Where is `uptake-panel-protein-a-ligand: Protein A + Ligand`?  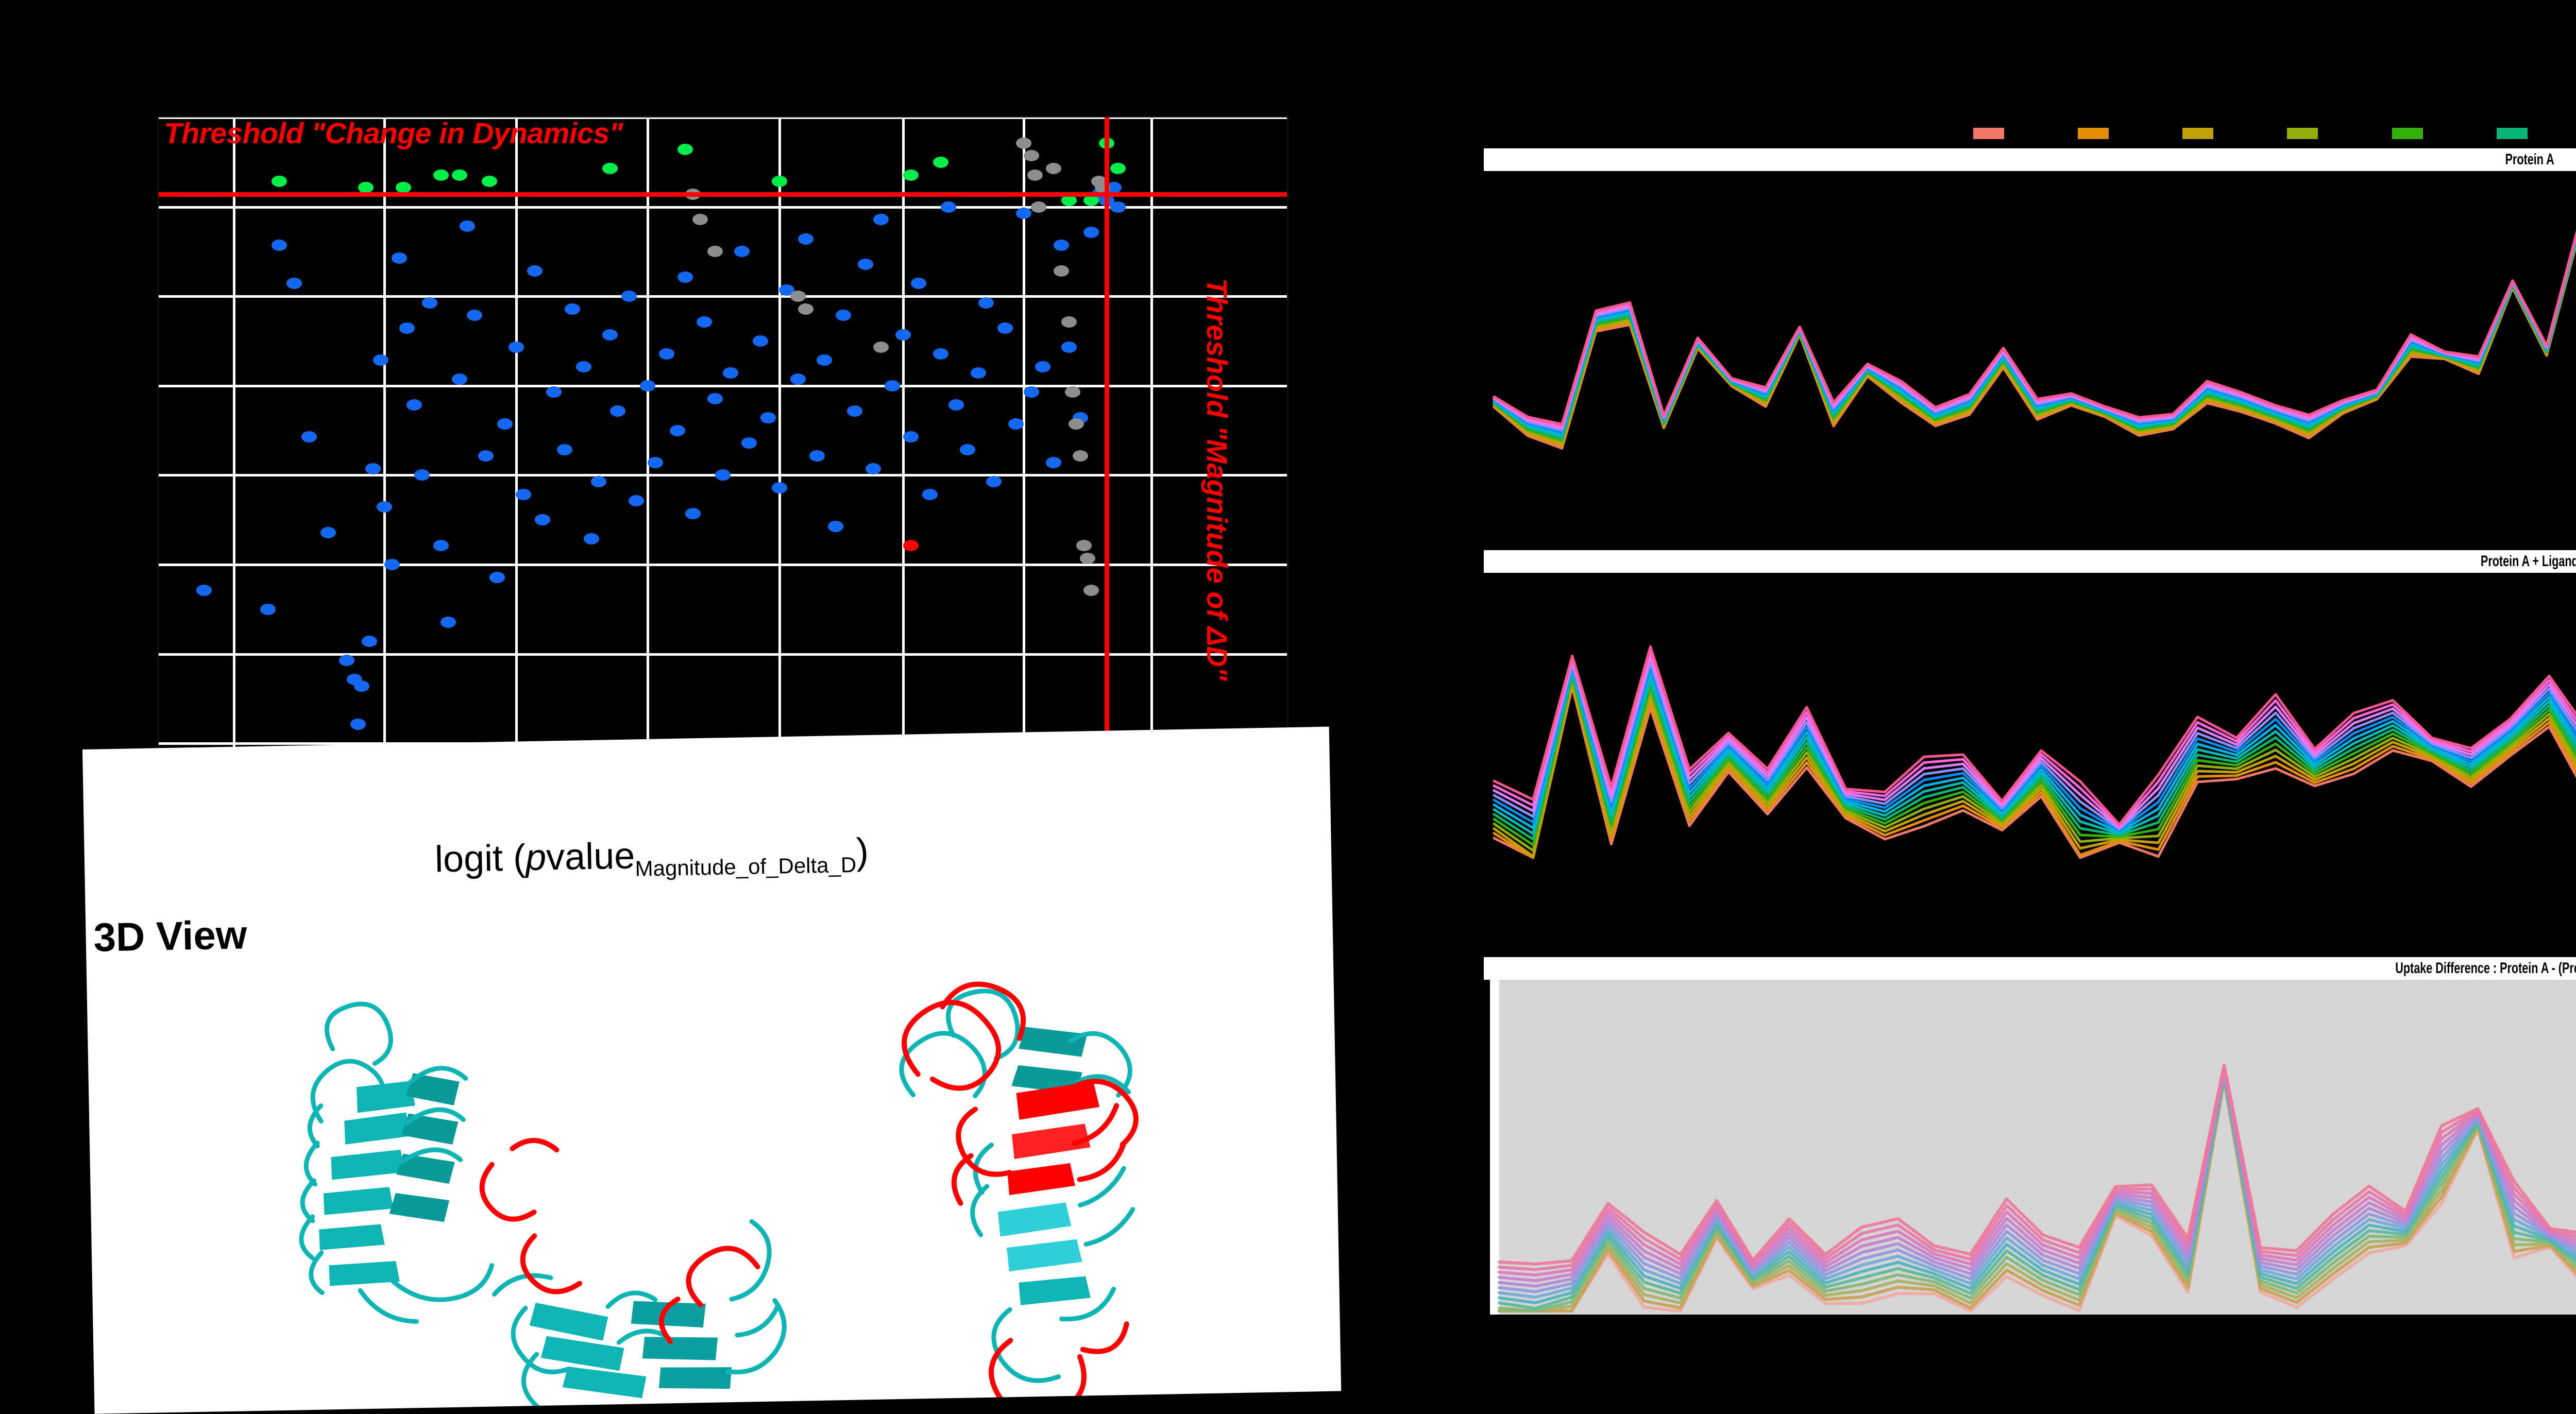 uptake-panel-protein-a-ligand: Protein A + Ligand is located at coordinates (2030, 734).